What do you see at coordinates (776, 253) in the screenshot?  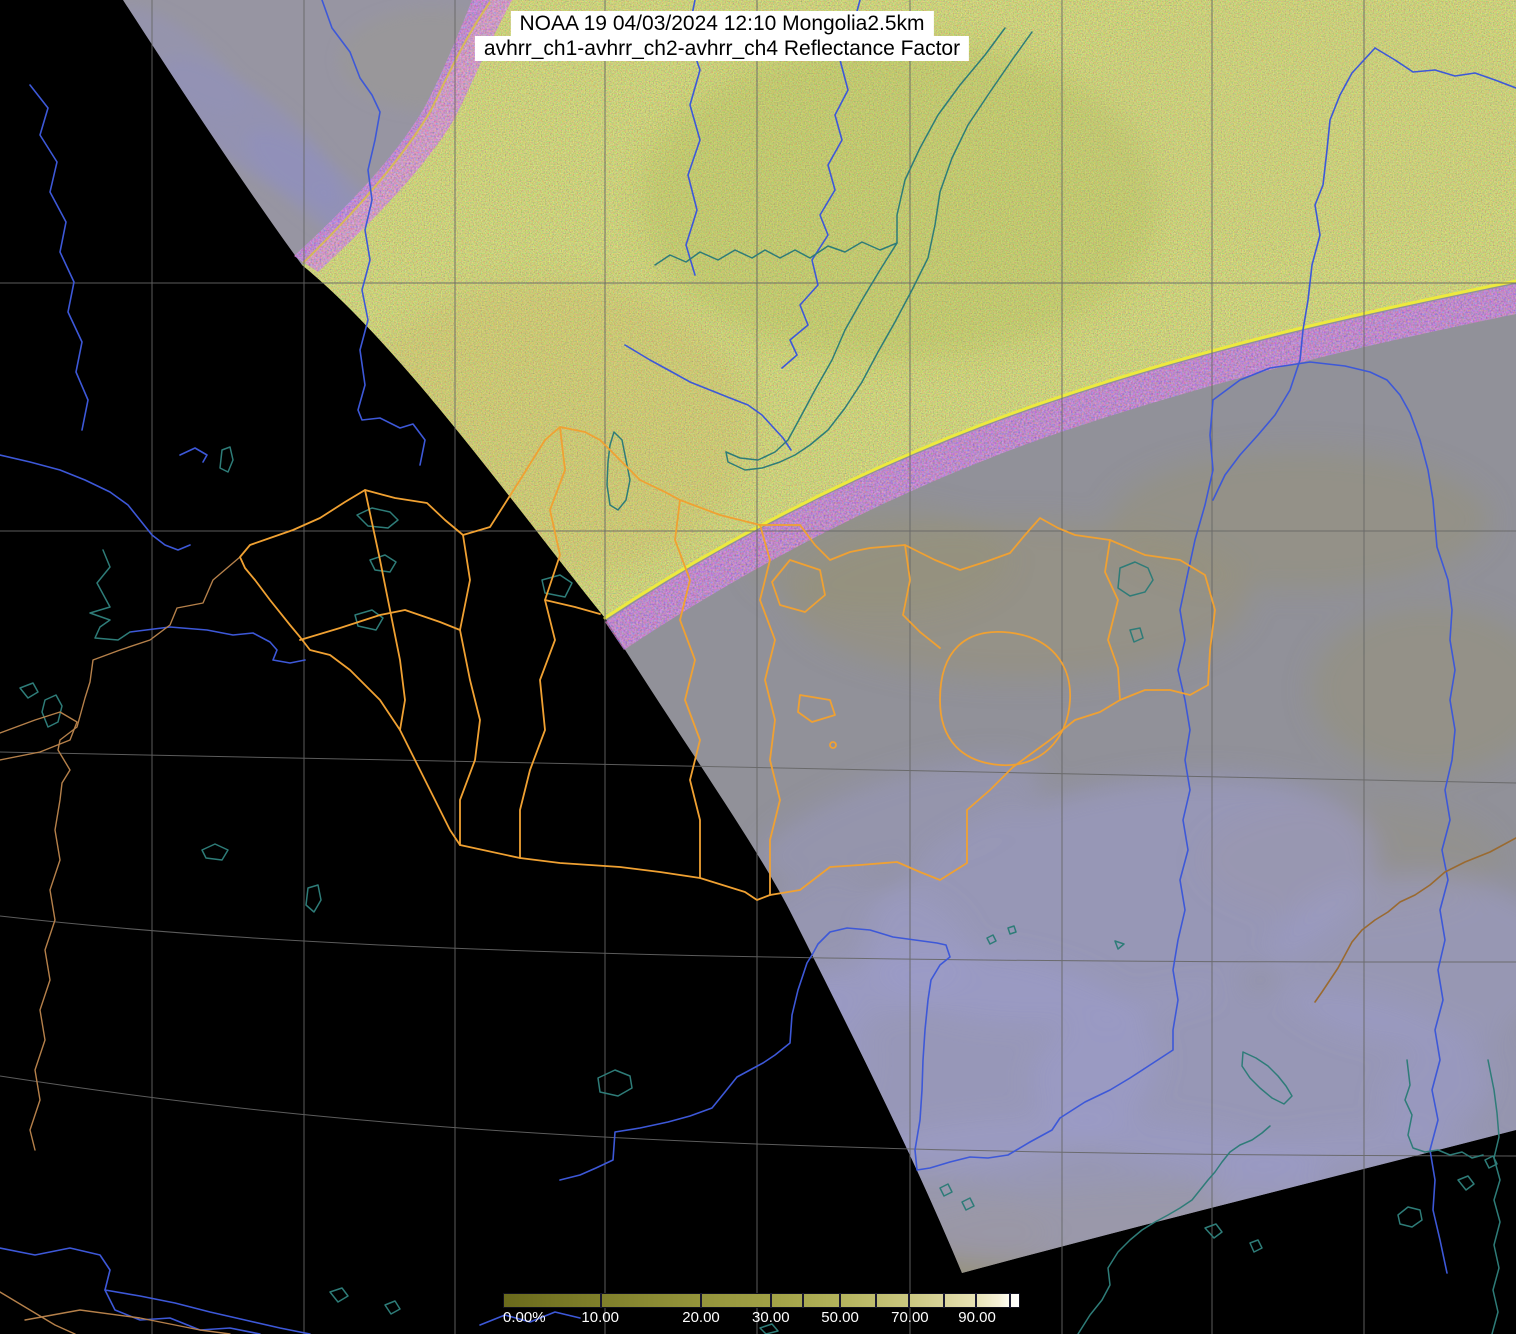 I see `river-angara-outlet` at bounding box center [776, 253].